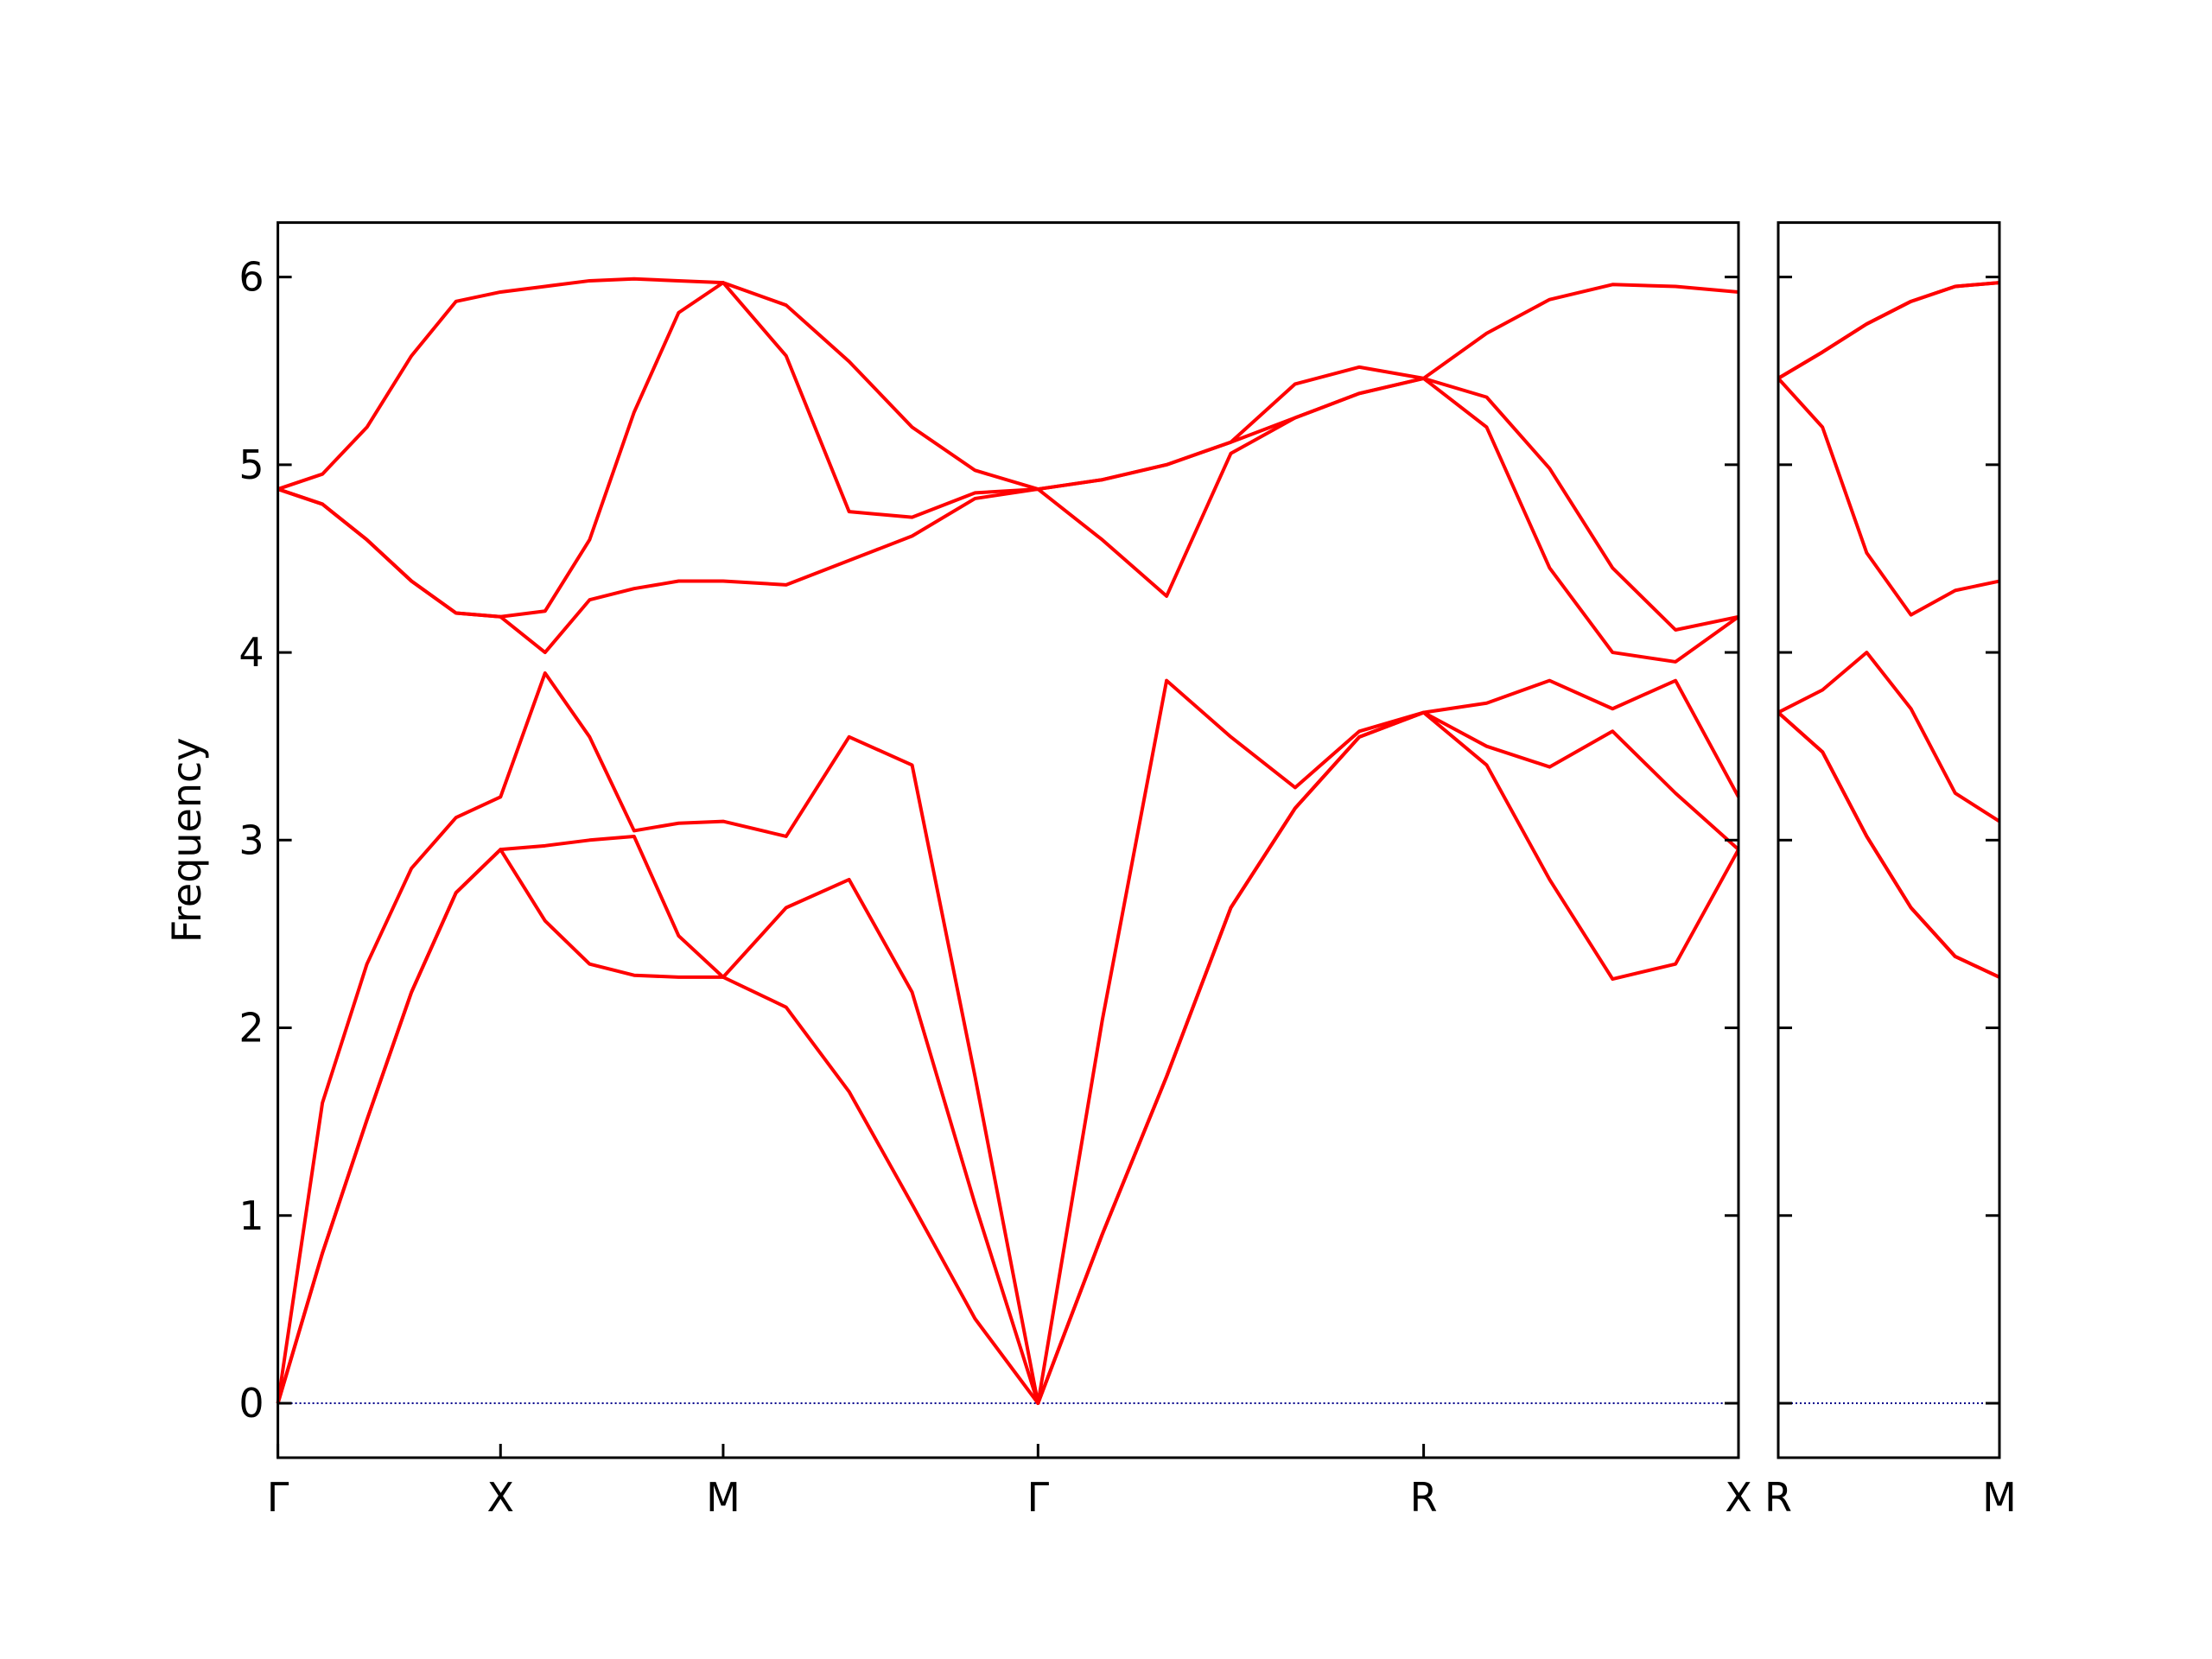 The image size is (2212, 1659). I want to click on y-tick-label: 4, so click(251, 652).